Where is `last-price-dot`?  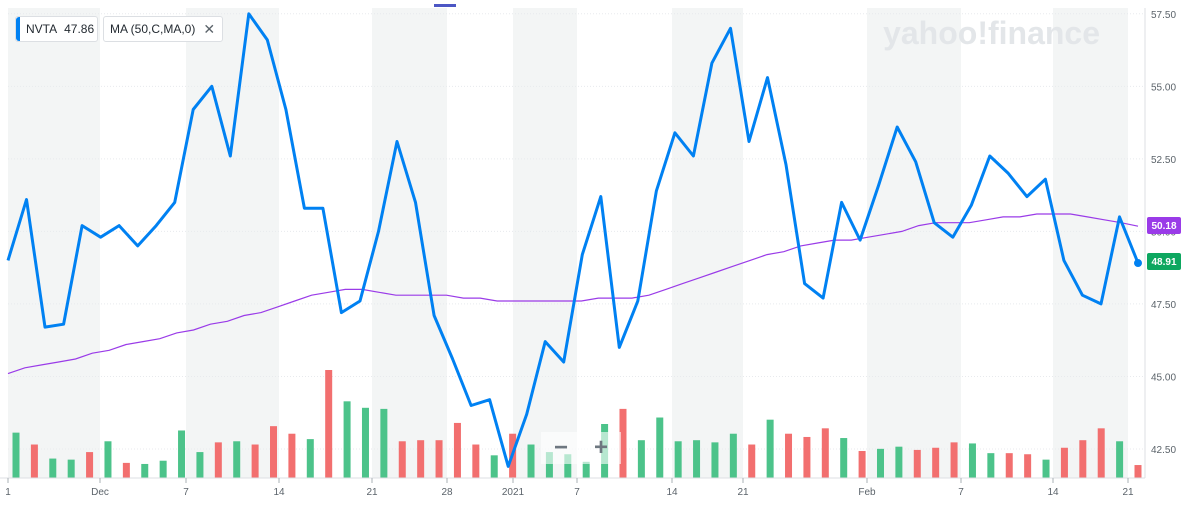 last-price-dot is located at coordinates (1138, 263).